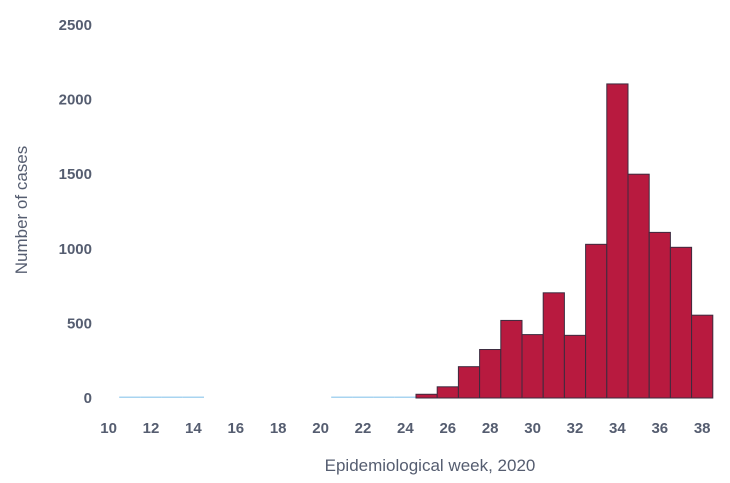 This screenshot has width=730, height=483. What do you see at coordinates (75, 212) in the screenshot?
I see `y-axis-tick-labels: 0 500 1000 1500 2000 2500` at bounding box center [75, 212].